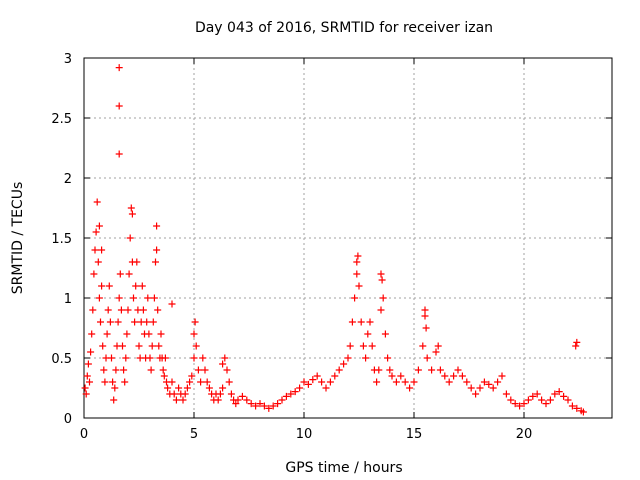 The width and height of the screenshot is (640, 480). I want to click on y-tick-label: 1.5, so click(61, 239).